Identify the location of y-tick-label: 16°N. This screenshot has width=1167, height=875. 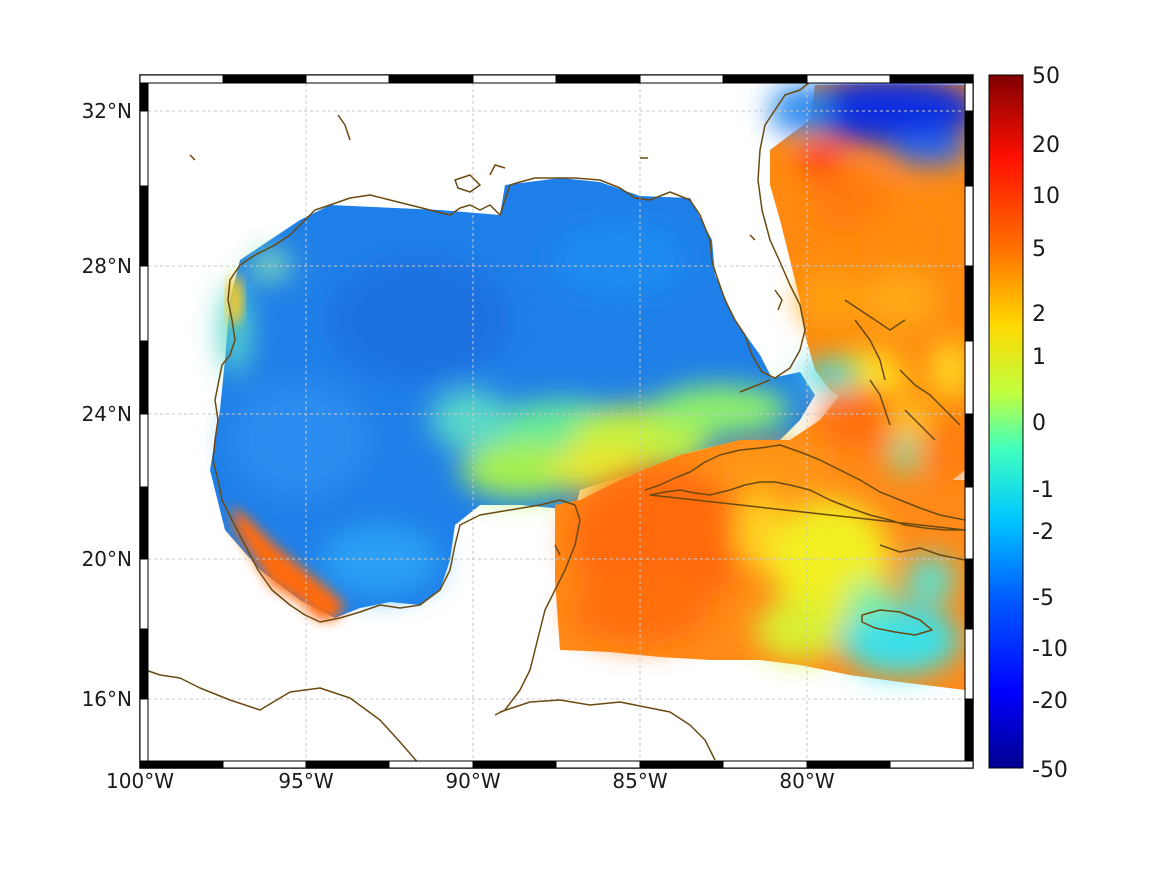
(107, 699).